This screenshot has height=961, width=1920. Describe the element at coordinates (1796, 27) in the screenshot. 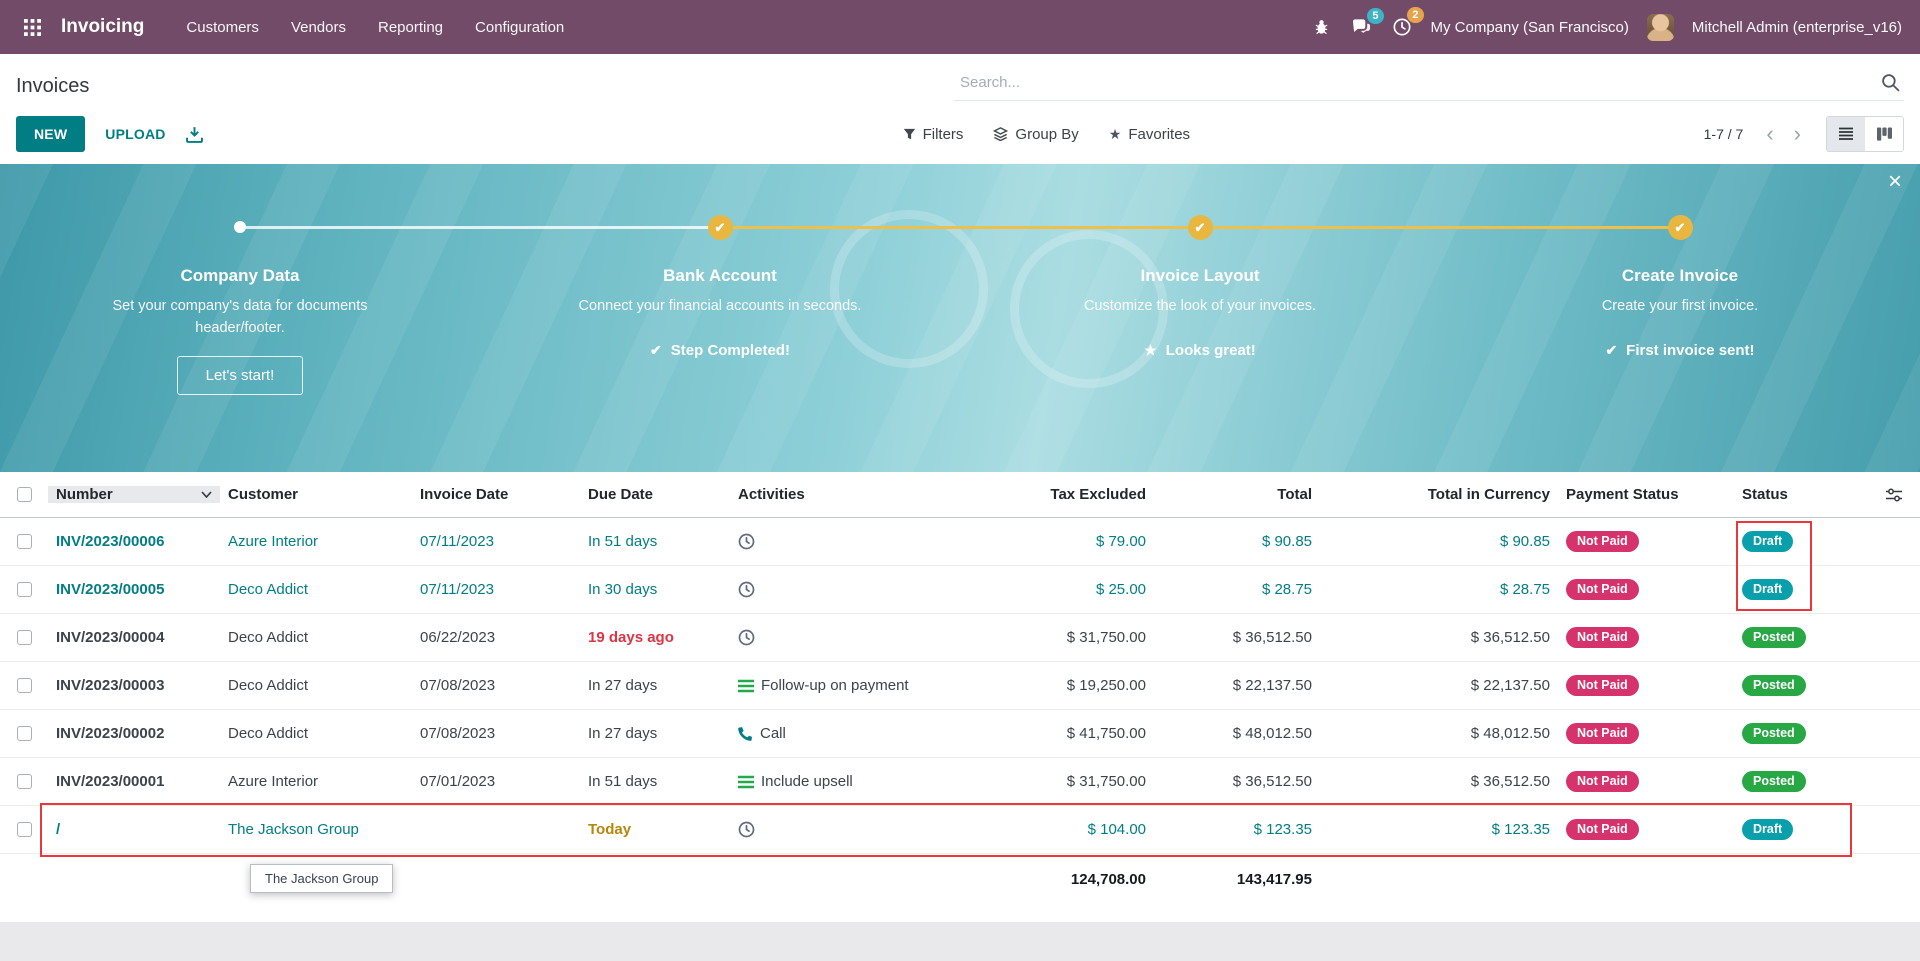

I see `user-menu: Mitchell Admin (enterprise_v16)` at that location.